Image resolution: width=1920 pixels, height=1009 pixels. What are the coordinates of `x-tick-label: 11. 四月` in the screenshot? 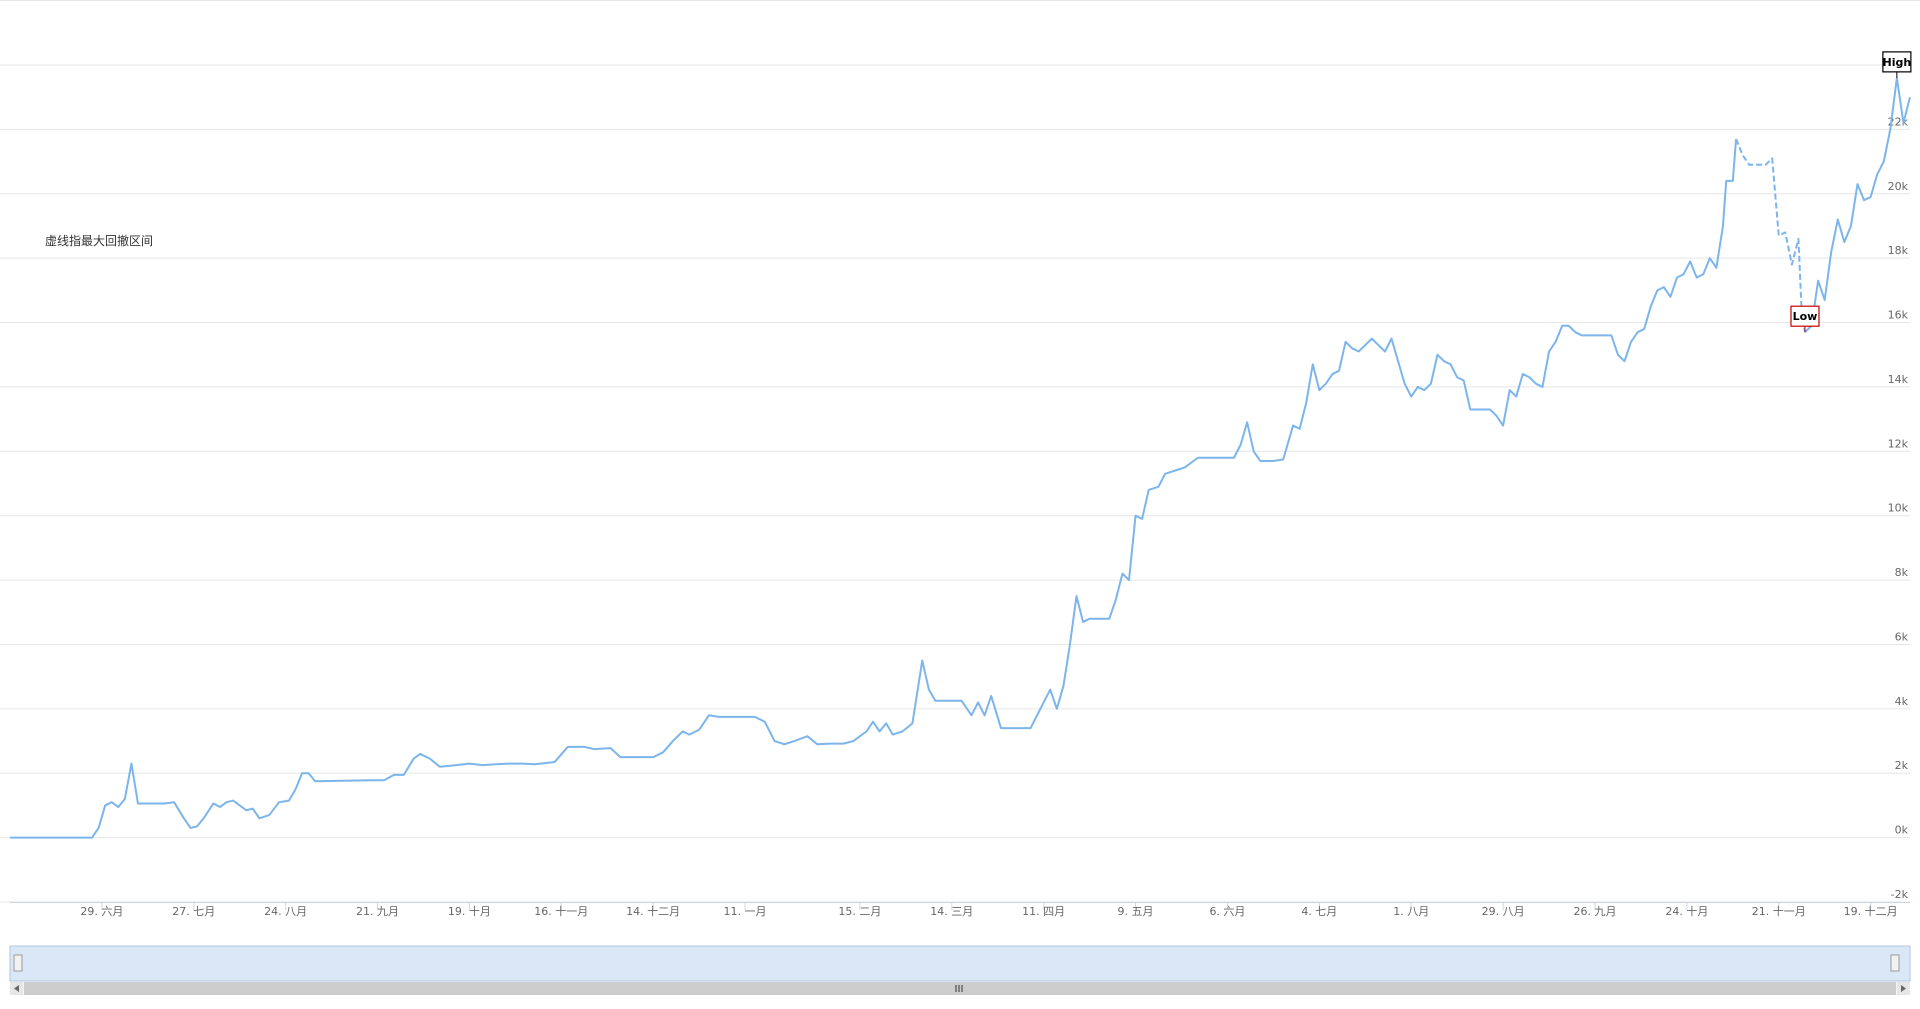 It's located at (1043, 911).